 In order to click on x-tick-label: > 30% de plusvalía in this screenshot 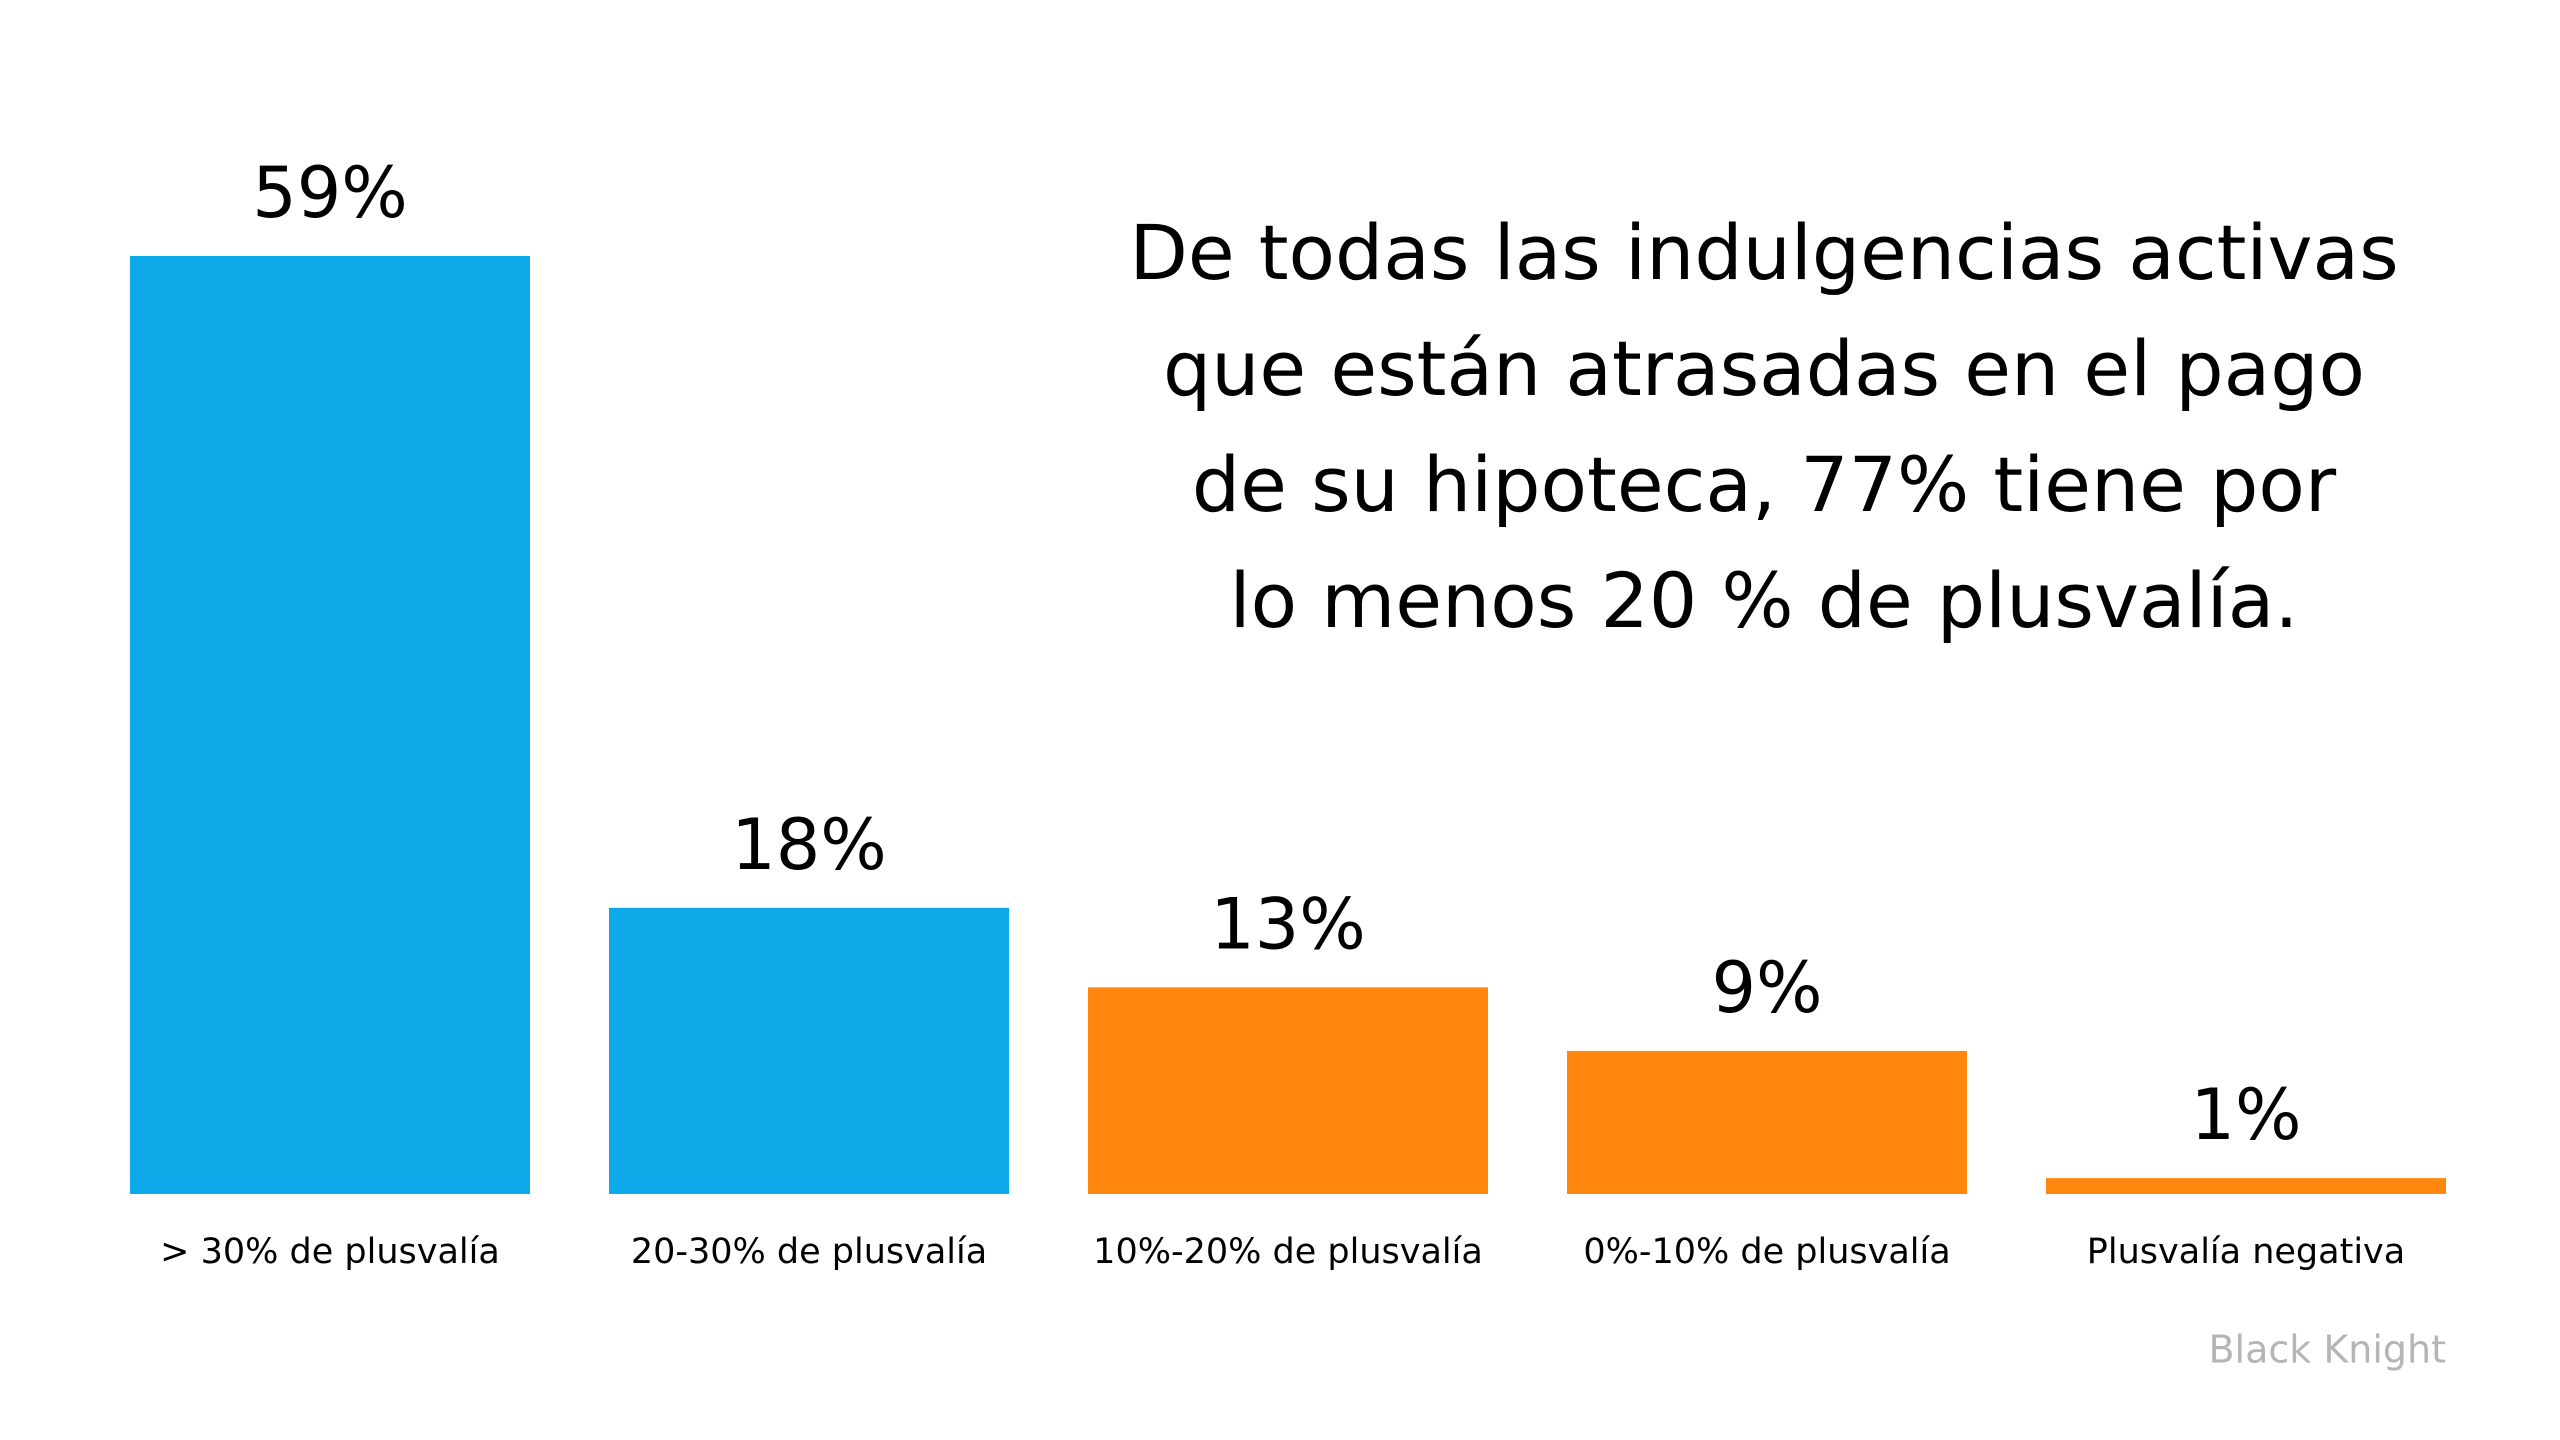, I will do `click(330, 1252)`.